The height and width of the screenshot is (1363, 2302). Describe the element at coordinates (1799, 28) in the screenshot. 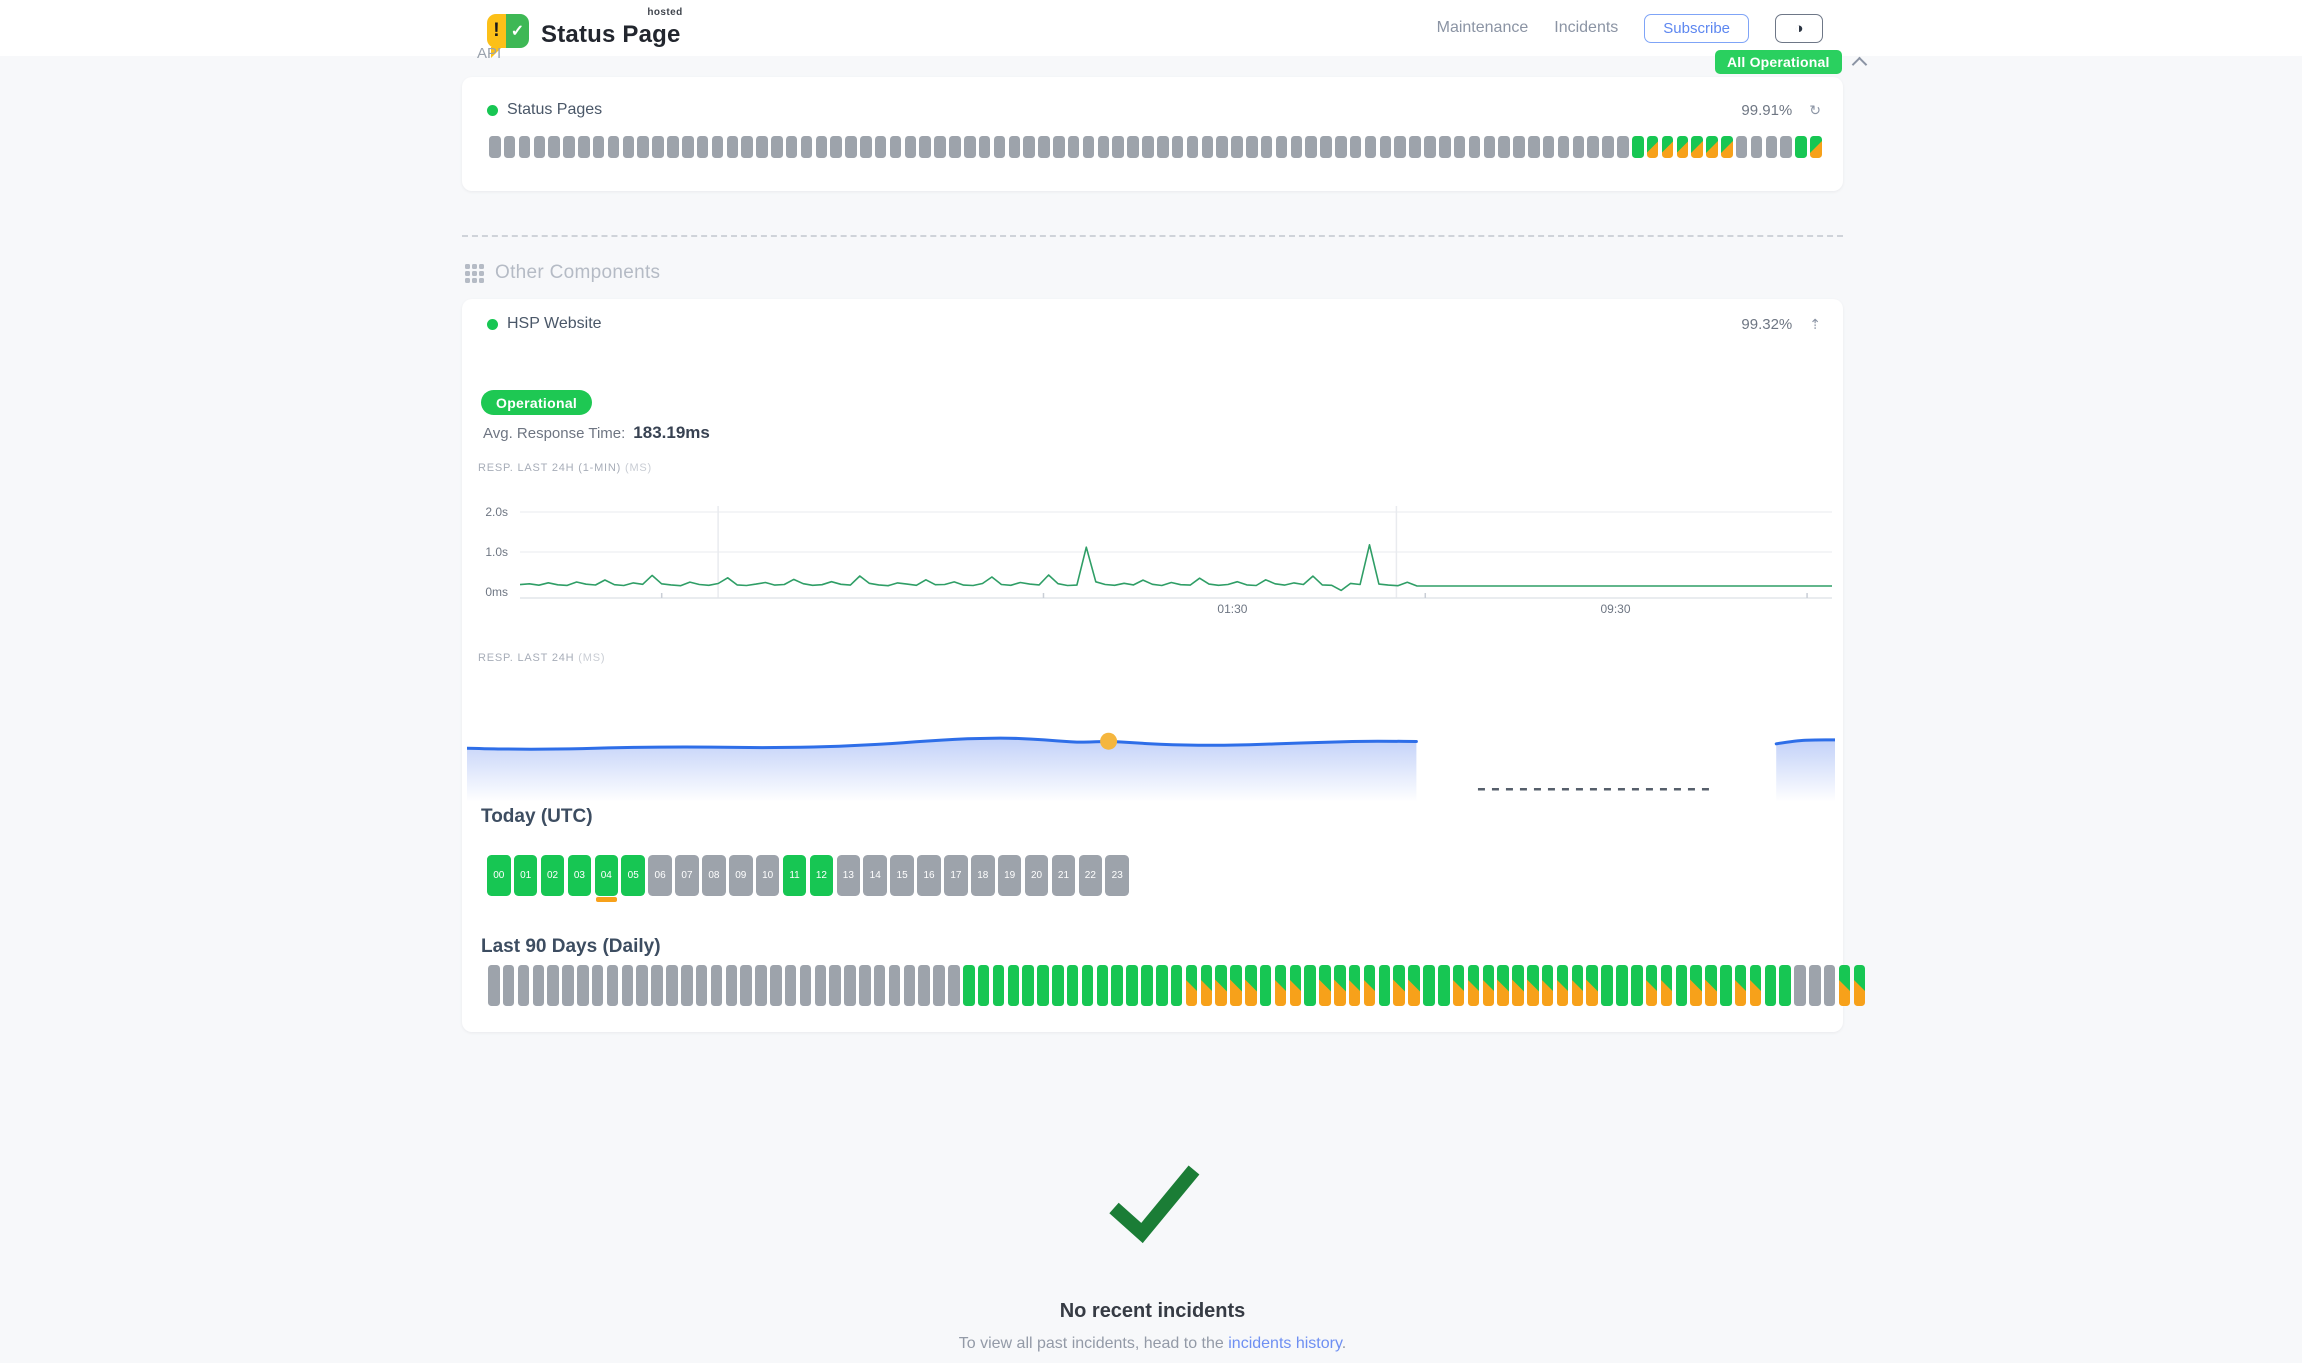

I see `theme-toggle-button: ◑` at that location.